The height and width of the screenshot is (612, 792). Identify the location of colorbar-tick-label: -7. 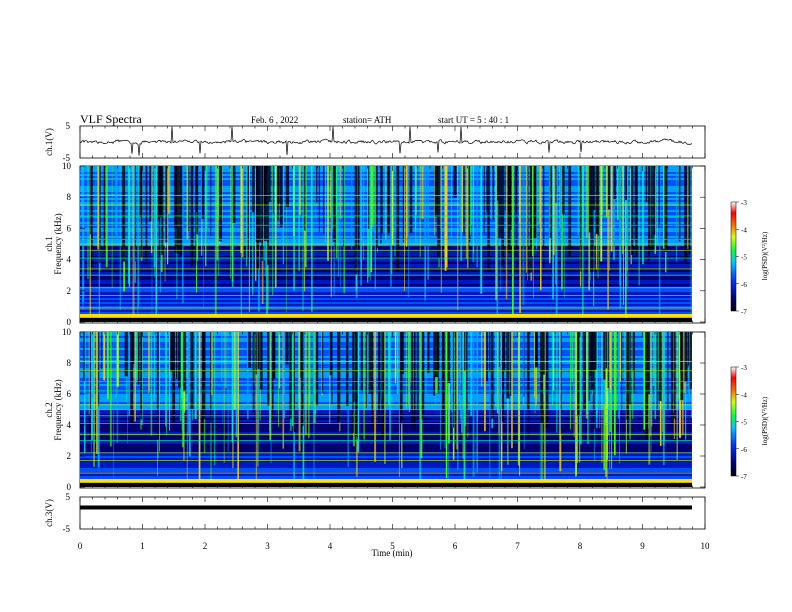
(744, 312).